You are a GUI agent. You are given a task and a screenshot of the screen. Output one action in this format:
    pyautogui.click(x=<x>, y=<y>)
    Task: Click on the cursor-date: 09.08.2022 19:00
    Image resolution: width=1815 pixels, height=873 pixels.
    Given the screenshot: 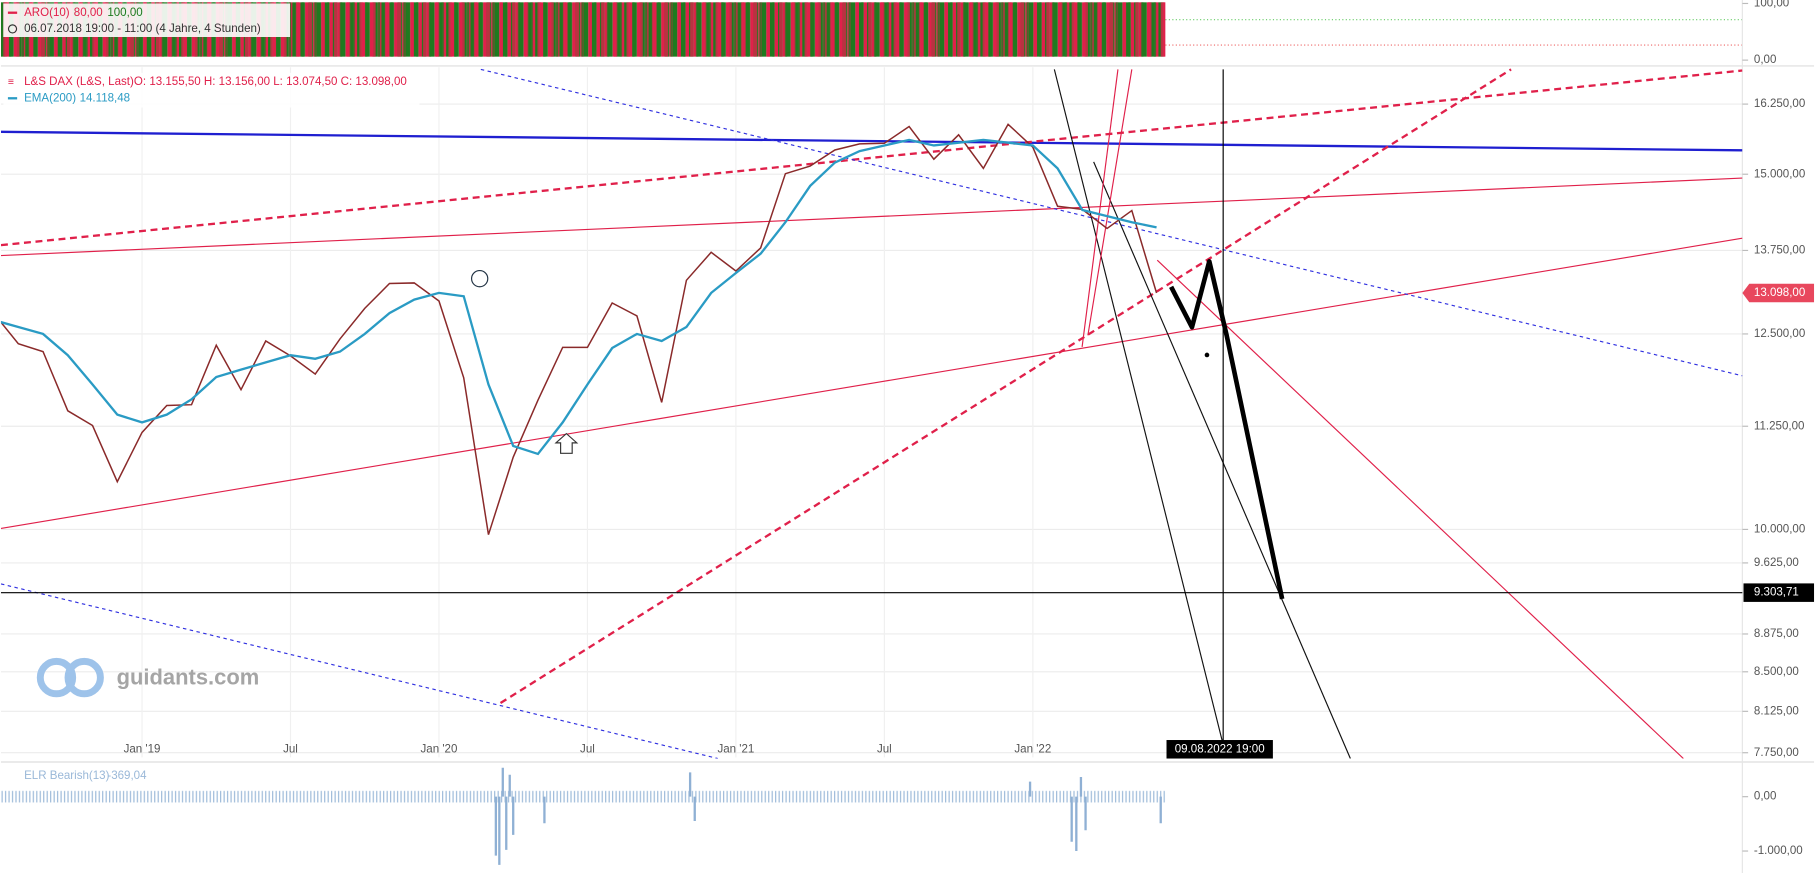 What is the action you would take?
    pyautogui.click(x=1220, y=749)
    